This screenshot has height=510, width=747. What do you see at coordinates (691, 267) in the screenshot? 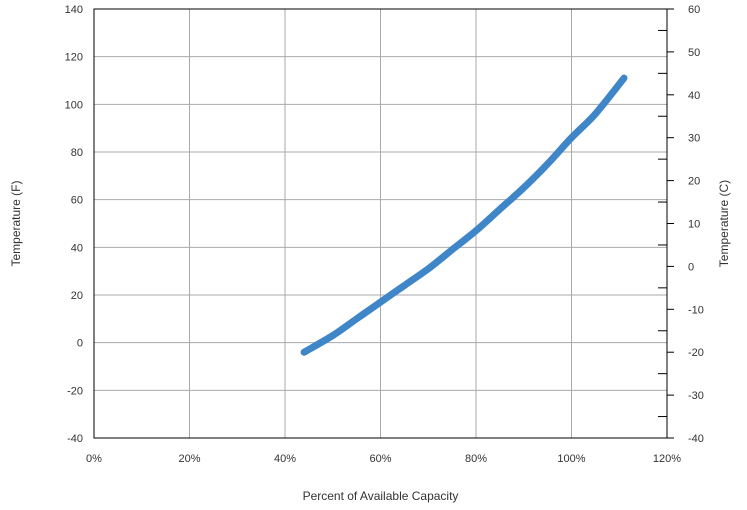
I see `y2-tick-label: 0` at bounding box center [691, 267].